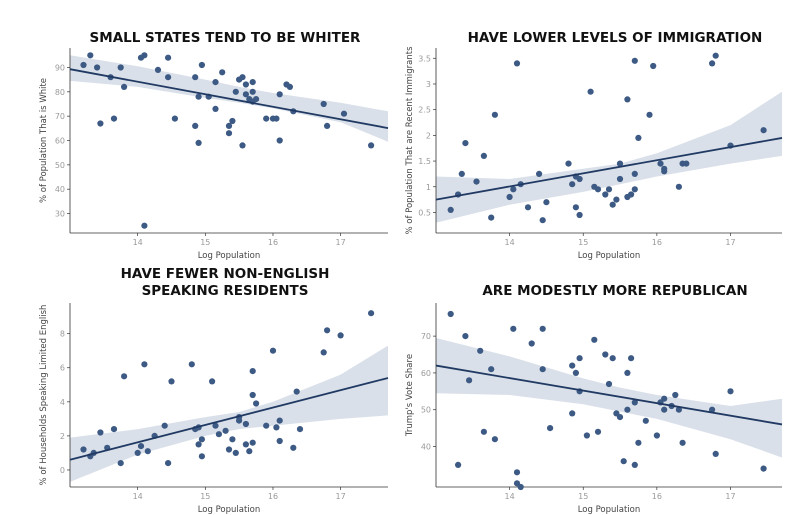  I want to click on y-tick-label: 70, so click(60, 116).